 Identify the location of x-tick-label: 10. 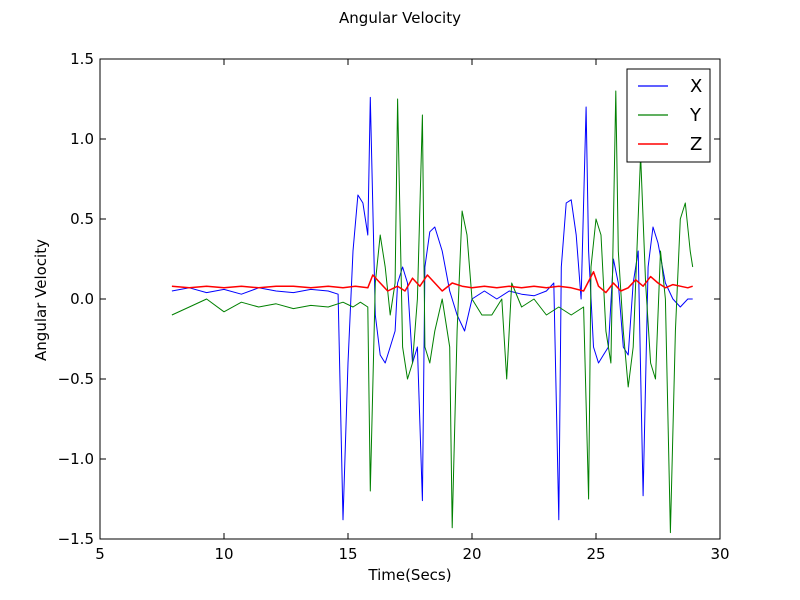
(223, 554).